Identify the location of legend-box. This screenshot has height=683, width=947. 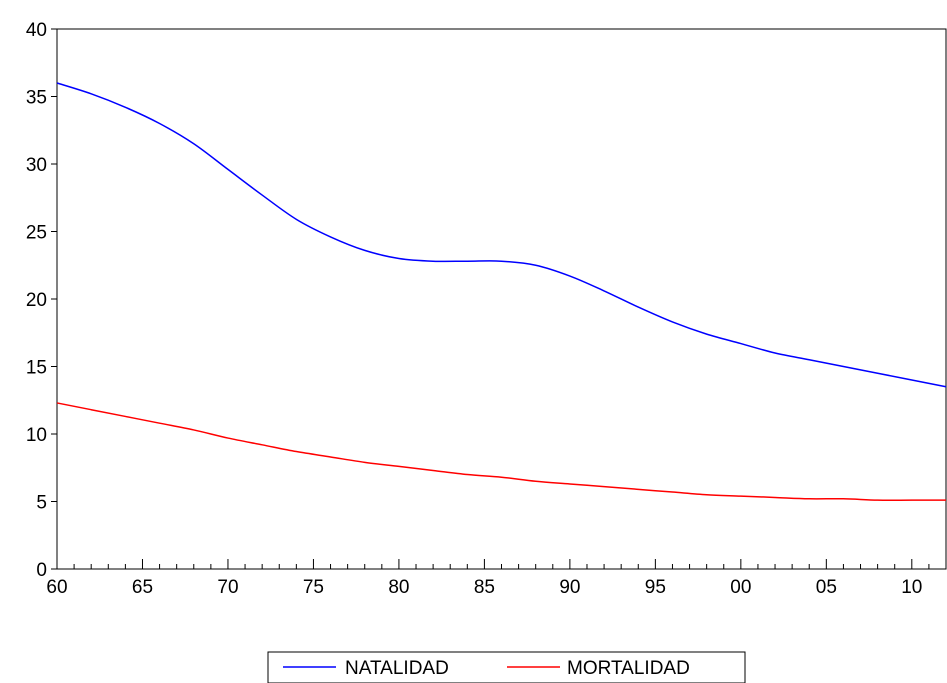
(506, 667).